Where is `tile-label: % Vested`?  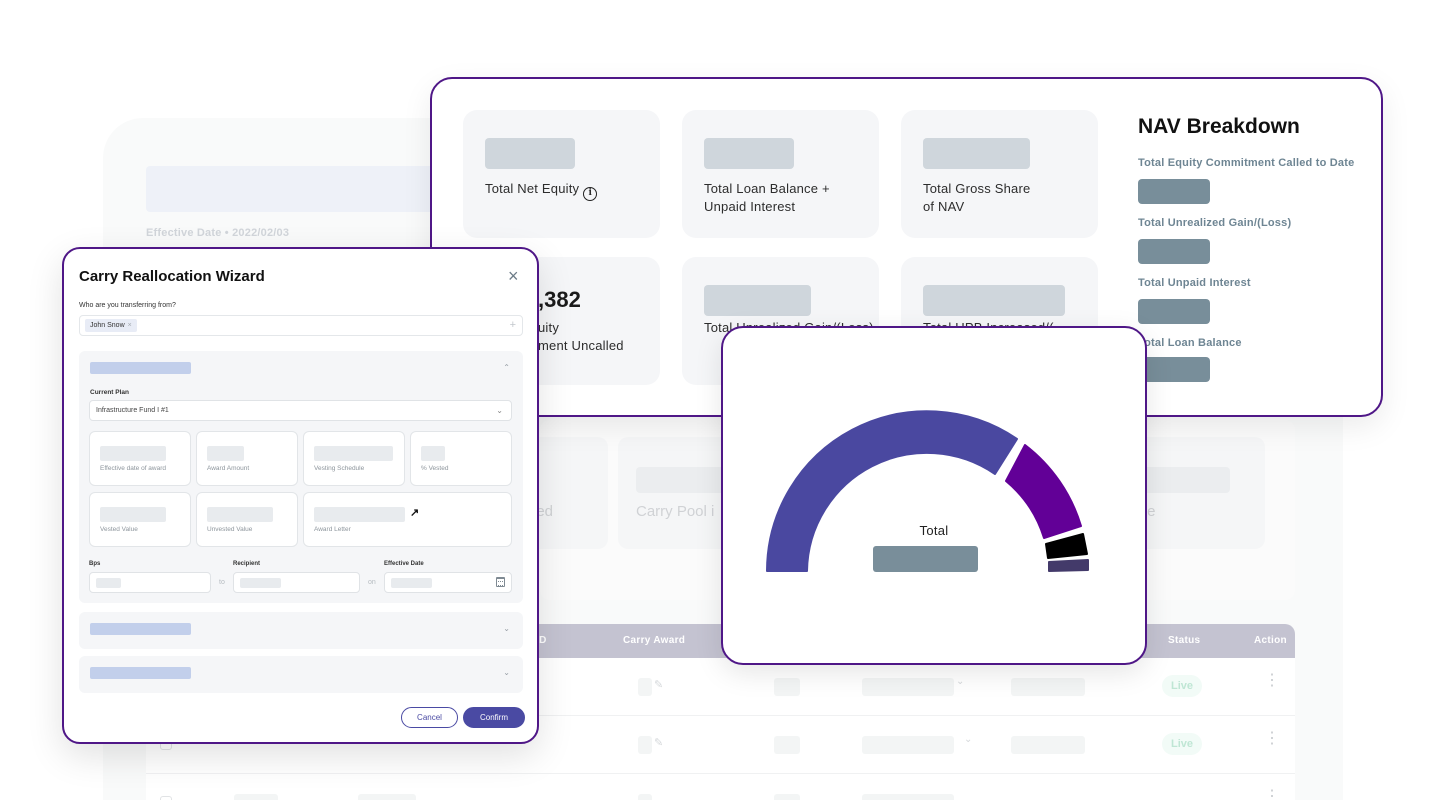
tile-label: % Vested is located at coordinates (435, 468).